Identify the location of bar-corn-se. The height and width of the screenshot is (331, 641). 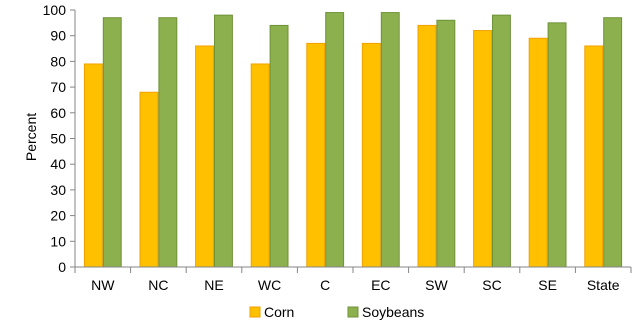
(538, 152).